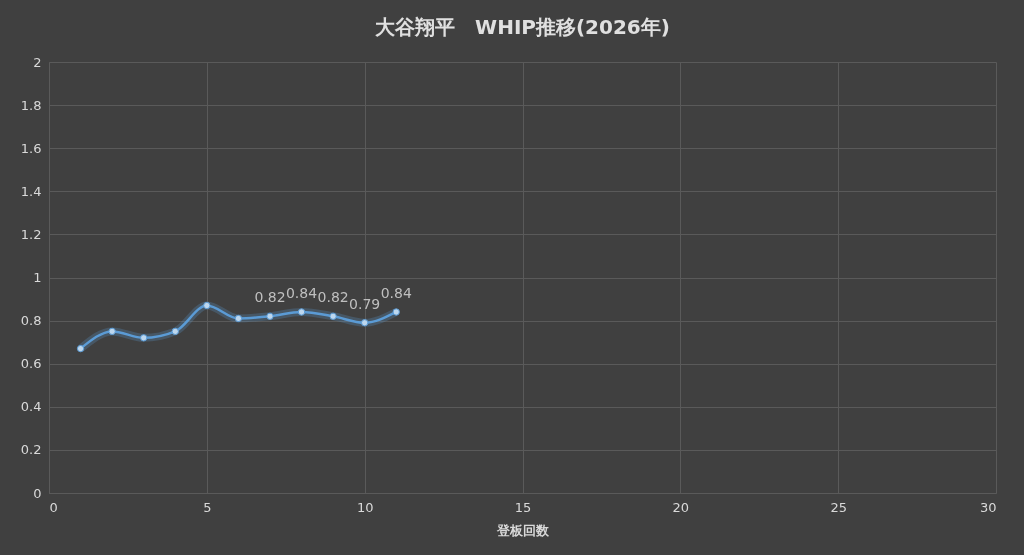 The image size is (1024, 555). What do you see at coordinates (37, 277) in the screenshot?
I see `y-tick-label: 1` at bounding box center [37, 277].